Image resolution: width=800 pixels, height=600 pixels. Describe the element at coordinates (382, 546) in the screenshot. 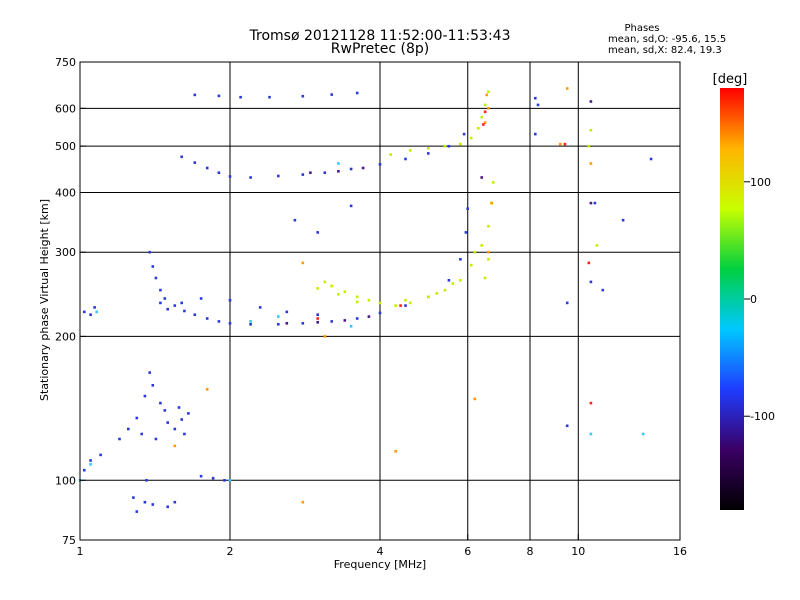

I see `x-axis-ticks: 1 2 4 6 8 10 16` at that location.